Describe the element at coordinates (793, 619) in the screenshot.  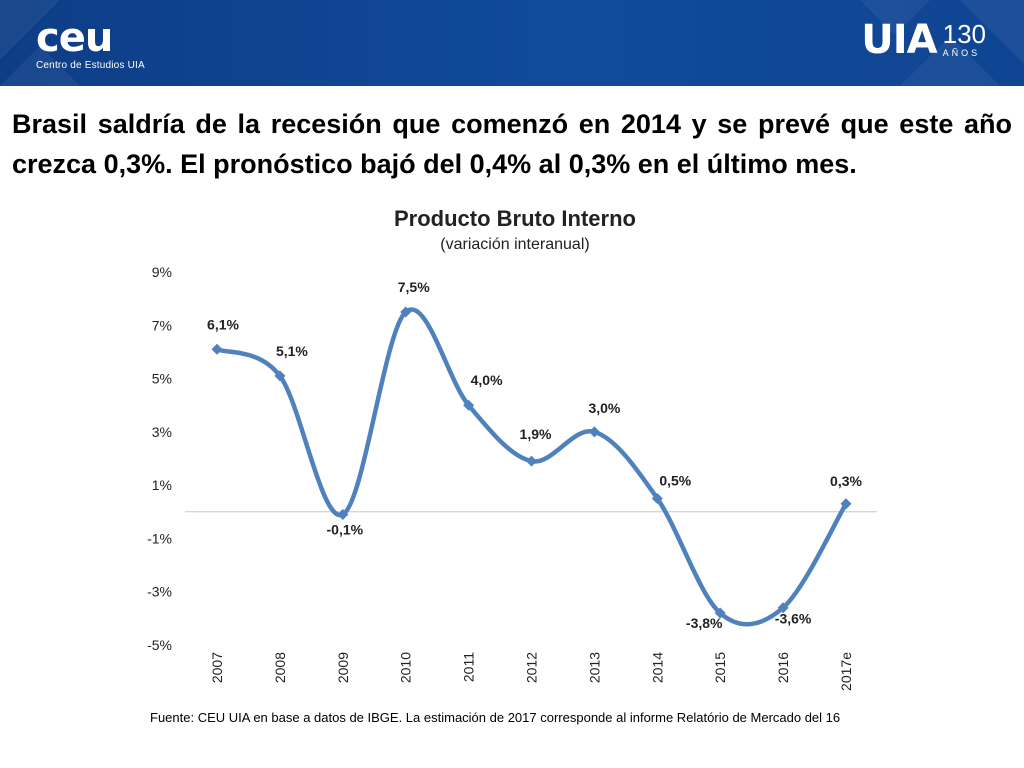
I see `data-label: -3,6%` at that location.